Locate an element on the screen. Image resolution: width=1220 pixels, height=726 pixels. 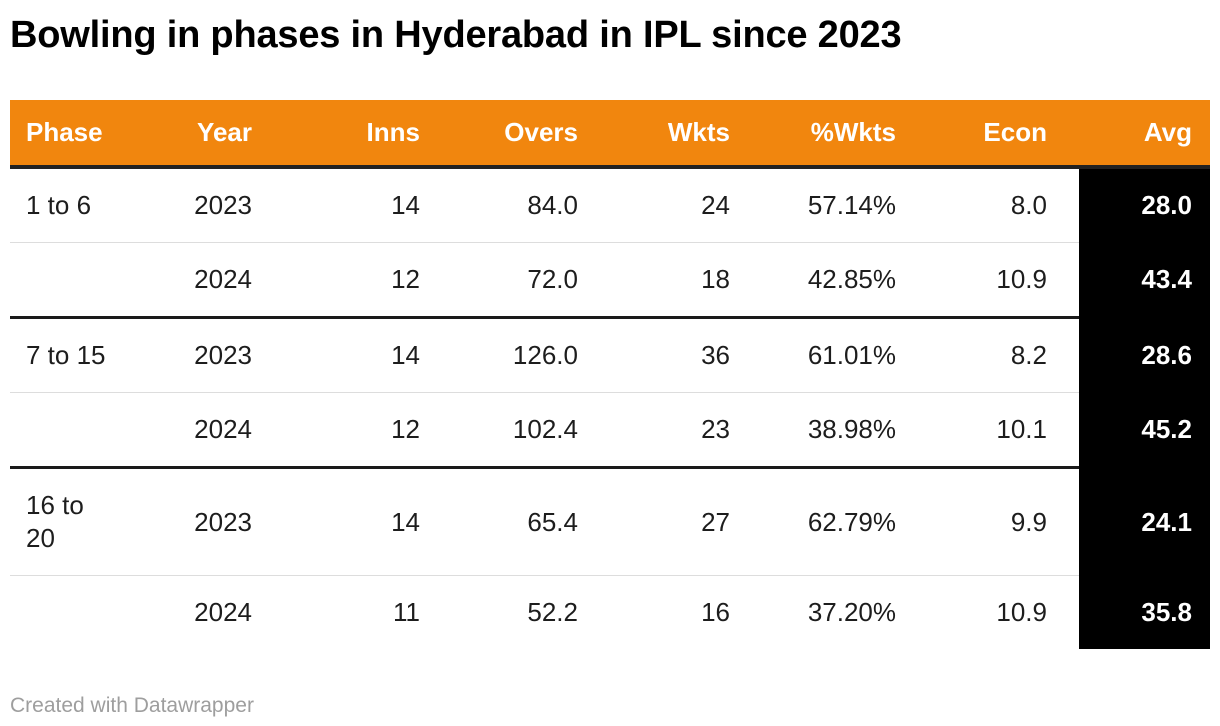
cell-pct-wkts: 57.14% is located at coordinates (827, 205).